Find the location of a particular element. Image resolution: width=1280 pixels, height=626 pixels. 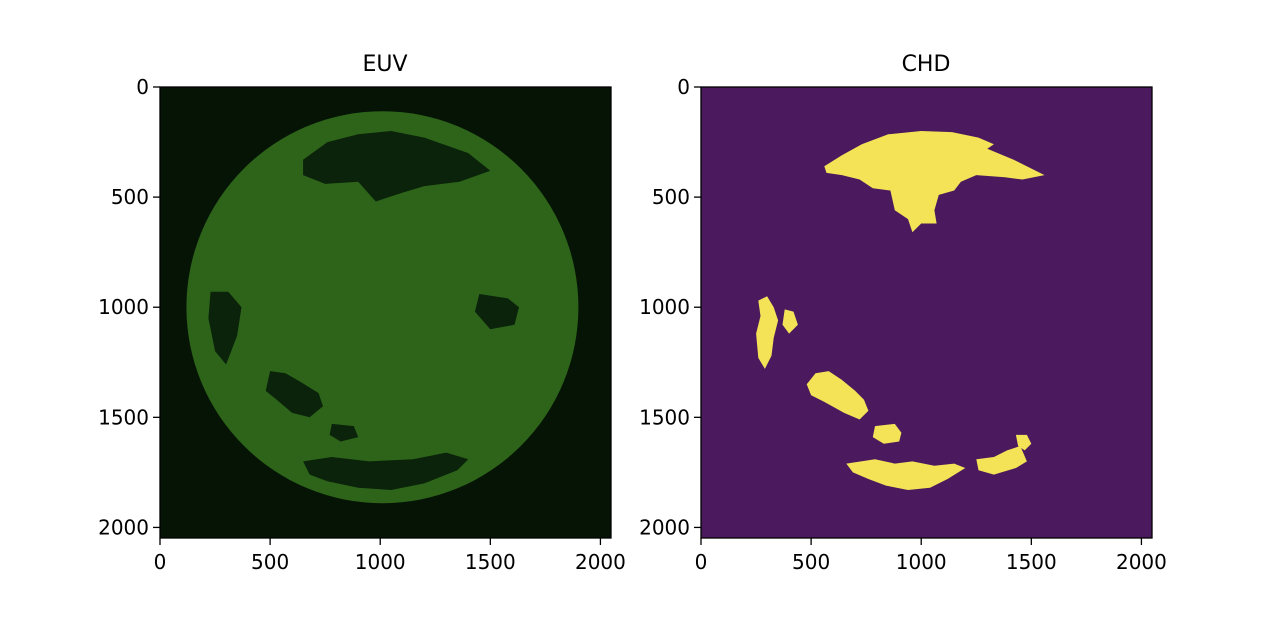

euv-xtick-label: 500 is located at coordinates (270, 562).